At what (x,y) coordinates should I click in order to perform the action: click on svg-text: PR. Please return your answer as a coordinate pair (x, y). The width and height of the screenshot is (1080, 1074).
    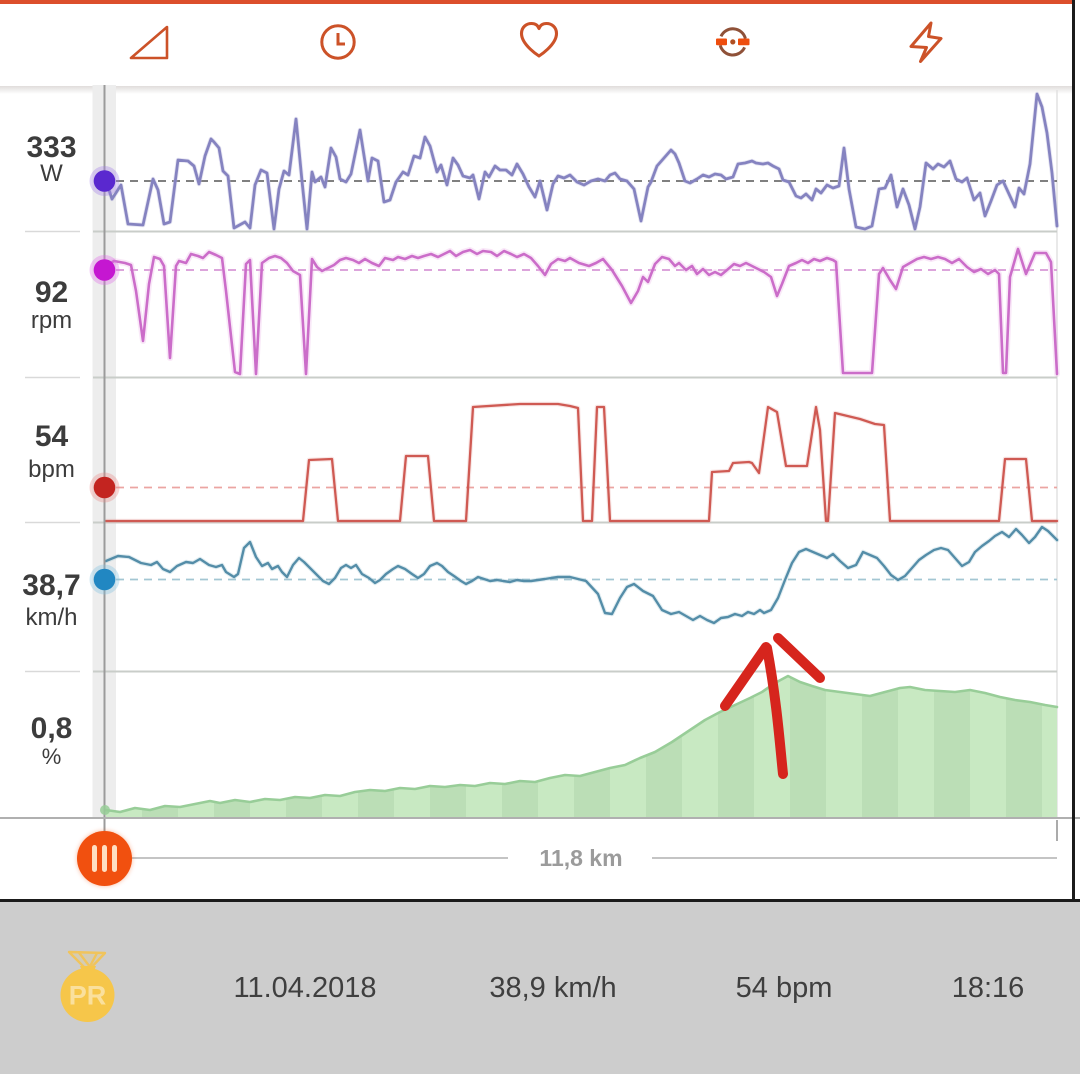
    Looking at the image, I should click on (88, 996).